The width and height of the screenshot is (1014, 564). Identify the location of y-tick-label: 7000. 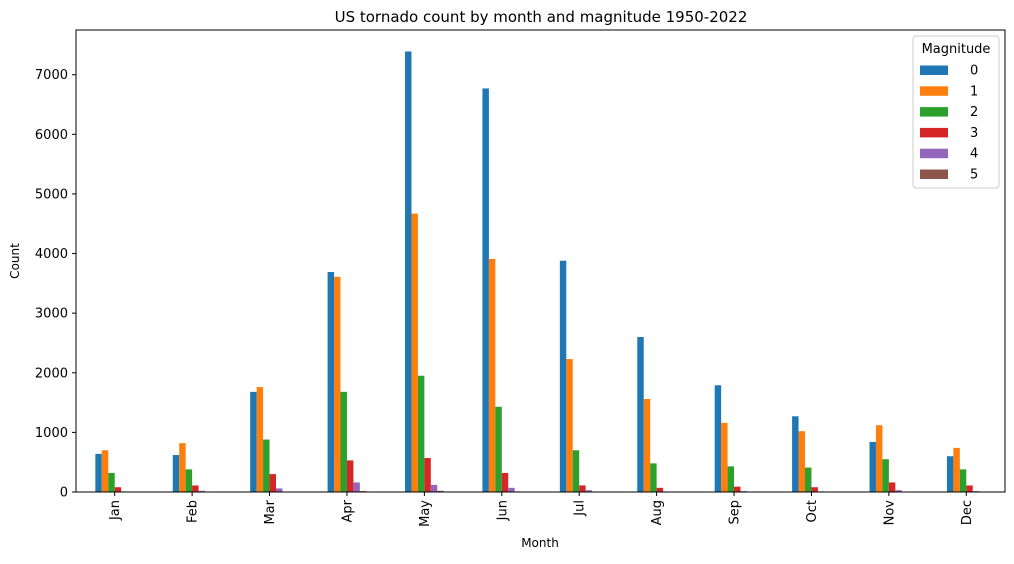
(51, 75).